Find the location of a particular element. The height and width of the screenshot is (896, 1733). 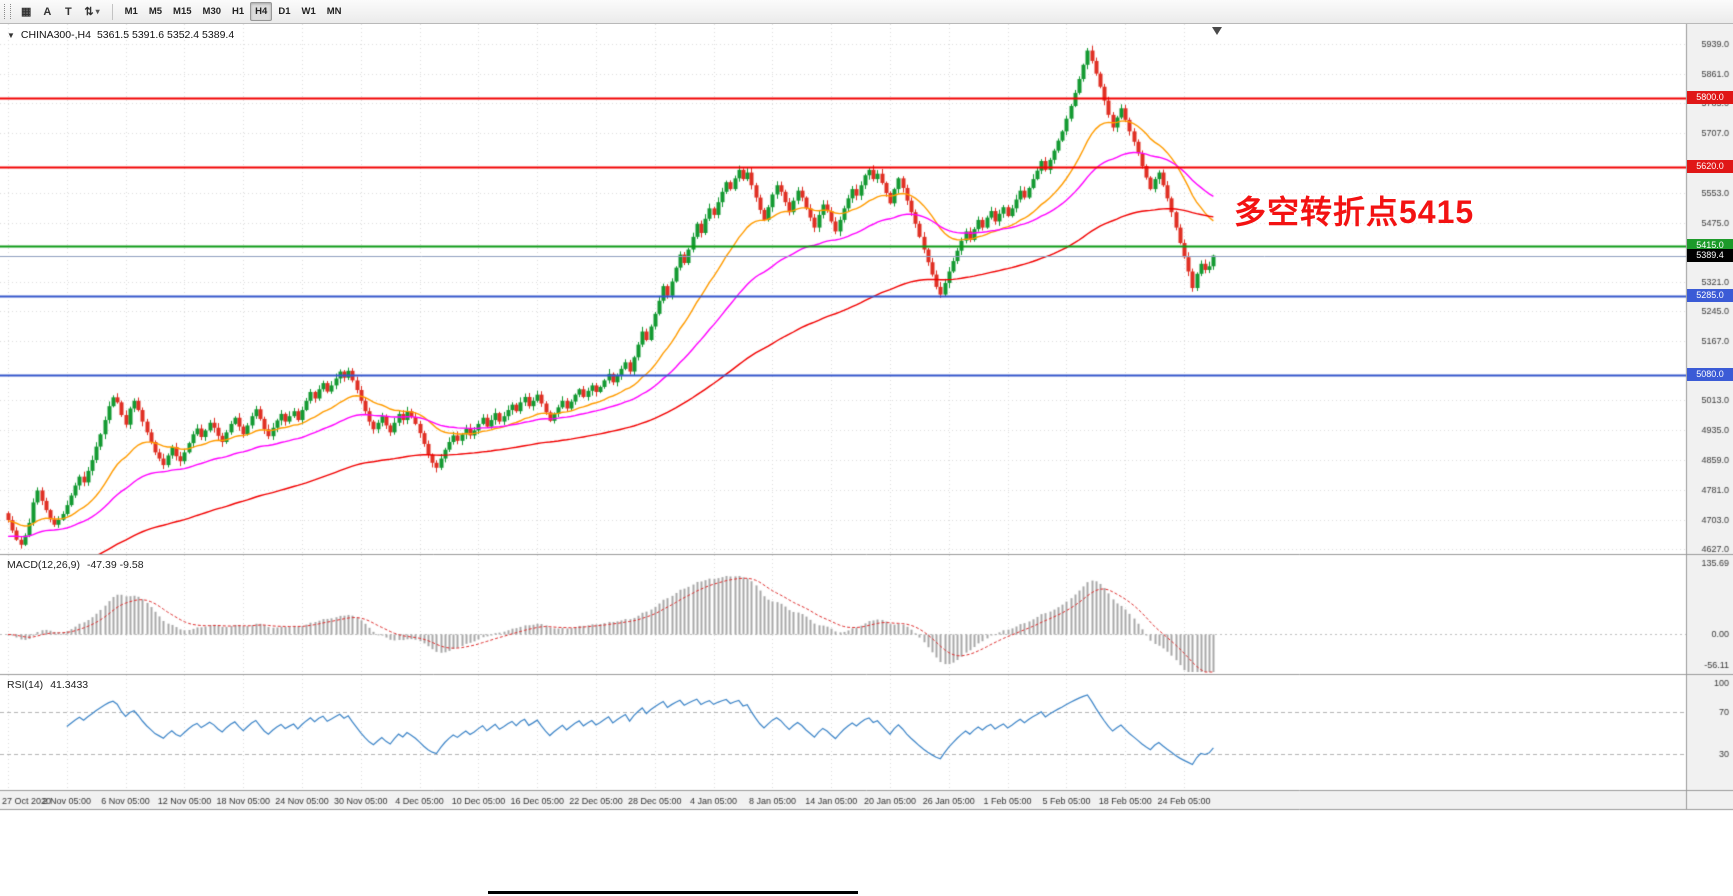

timeframe-button-m1: M1 is located at coordinates (131, 11).